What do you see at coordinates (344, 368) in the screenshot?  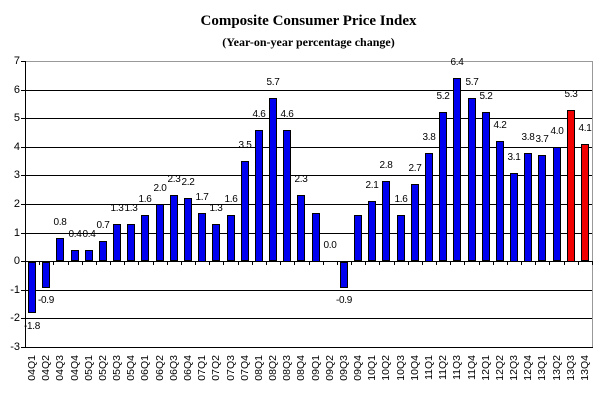 I see `x-axis-tick-label: 09Q3` at bounding box center [344, 368].